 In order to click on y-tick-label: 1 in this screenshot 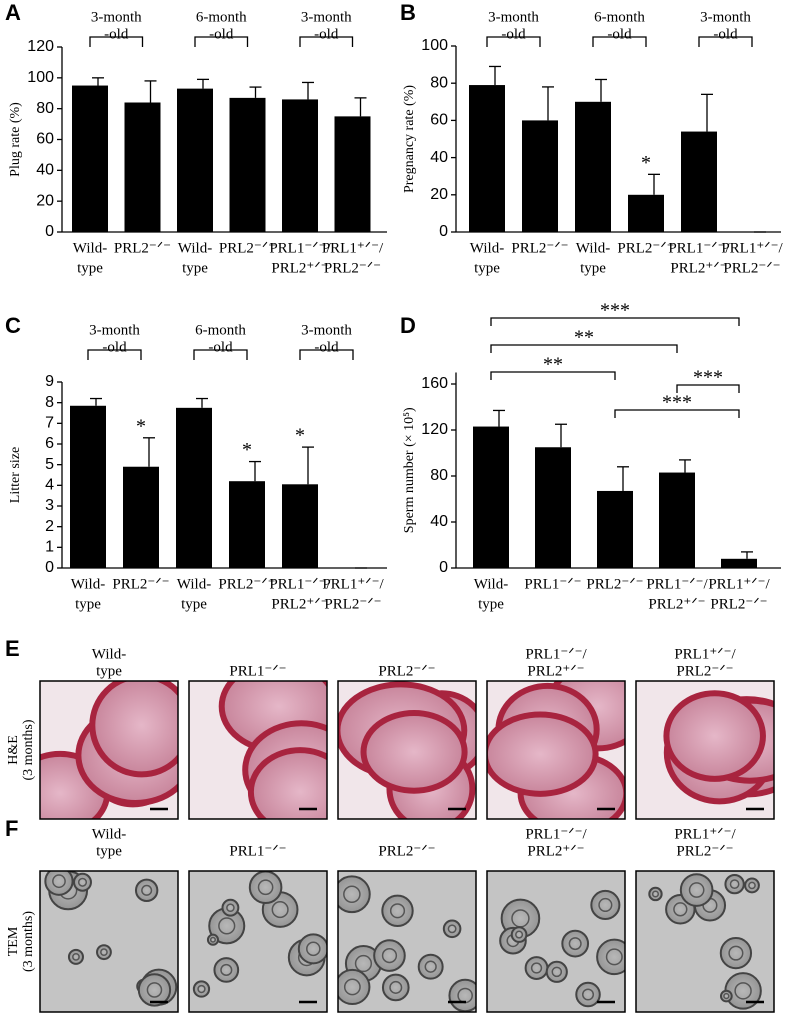, I will do `click(49, 547)`.